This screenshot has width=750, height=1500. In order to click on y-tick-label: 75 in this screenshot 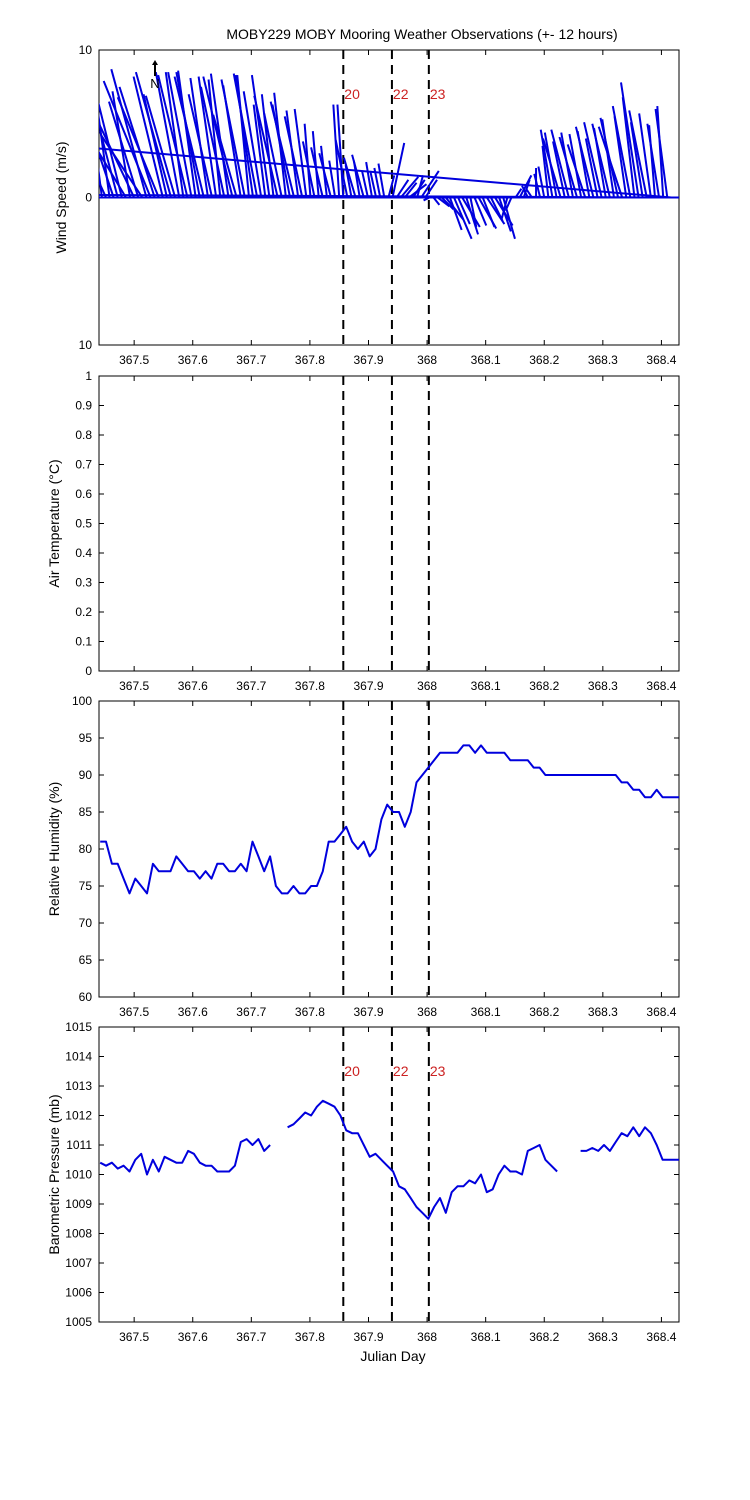, I will do `click(86, 886)`.